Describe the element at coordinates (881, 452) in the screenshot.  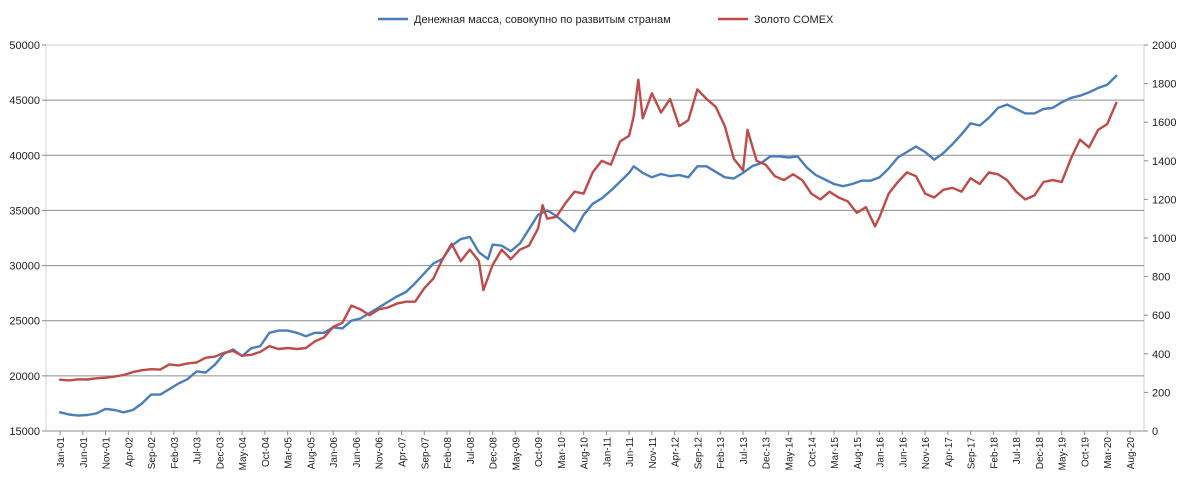
I see `x-tick-label: Jan-16` at that location.